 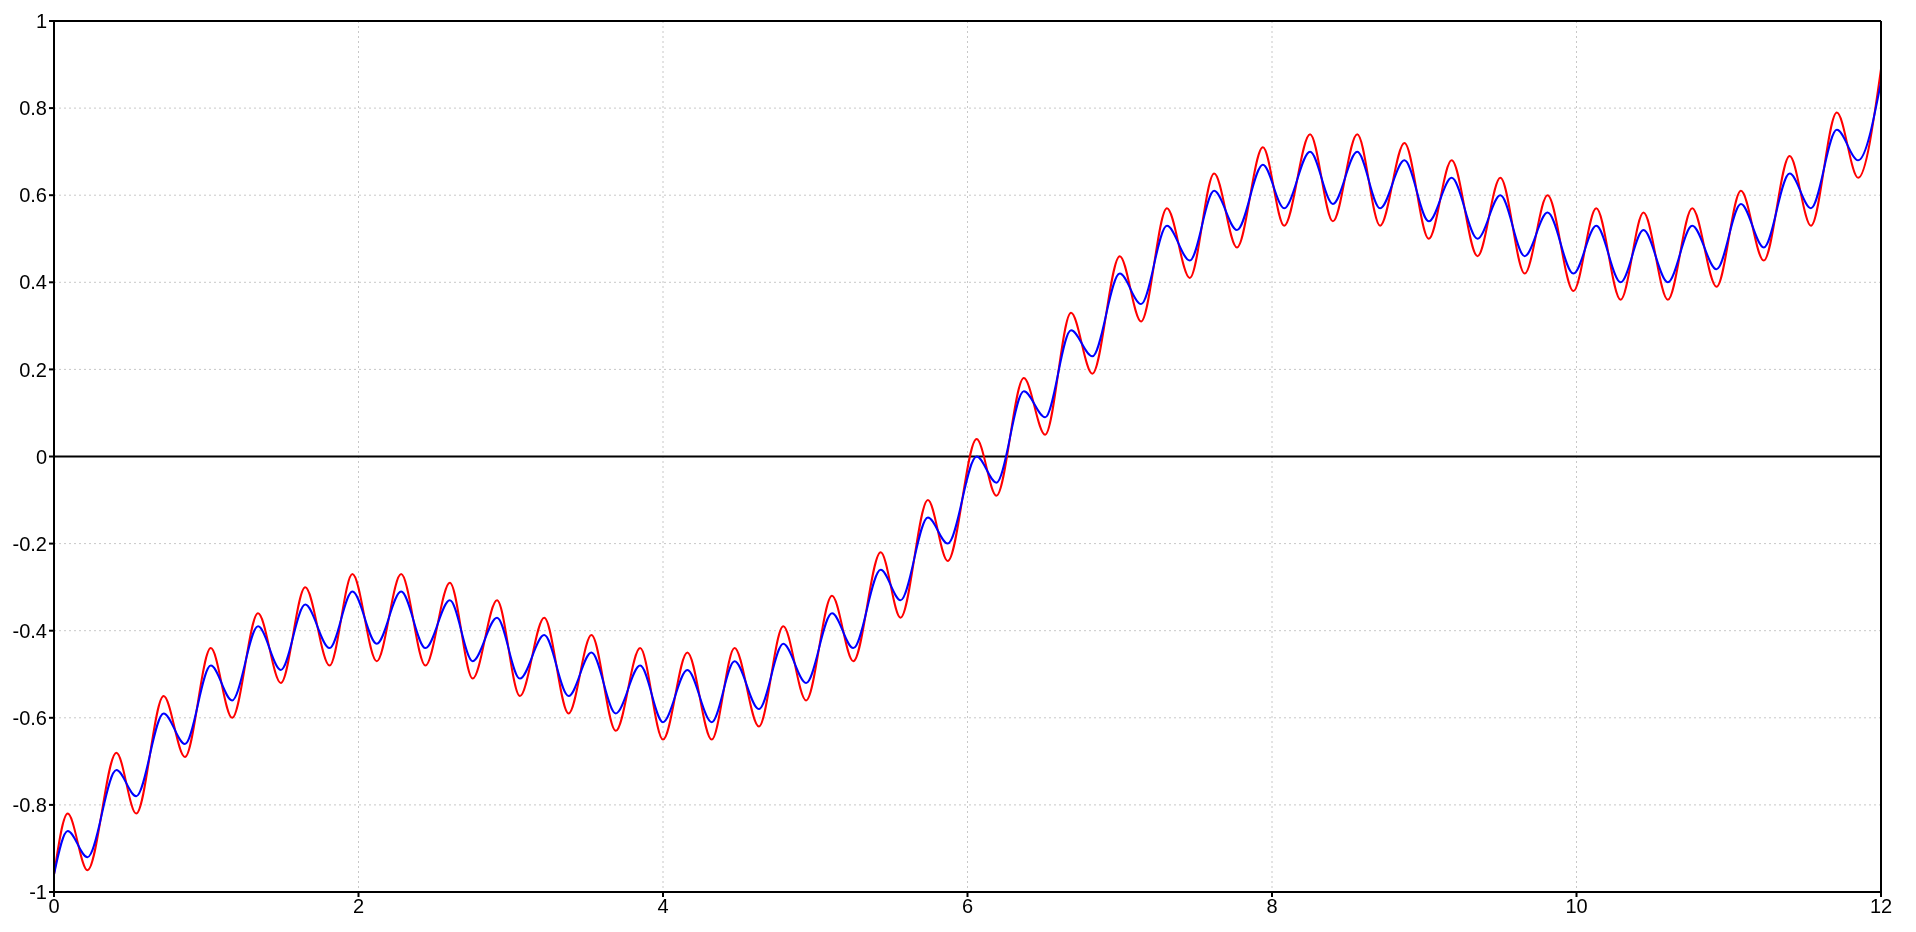 I want to click on x-tick-label: 8, so click(x=1272, y=906).